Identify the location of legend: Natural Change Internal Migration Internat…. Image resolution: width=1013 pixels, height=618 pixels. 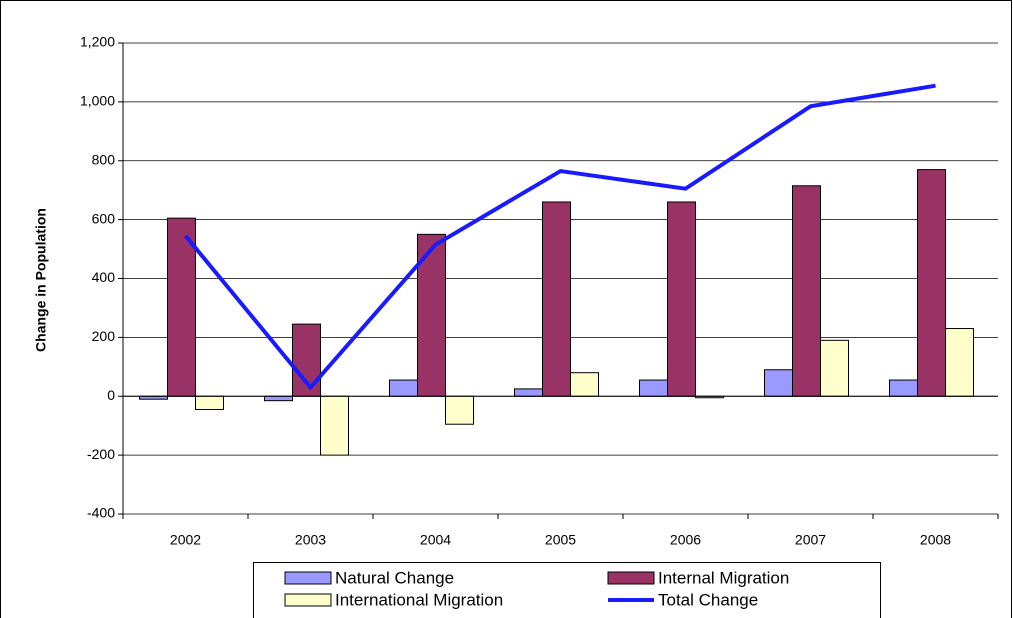
(567, 590).